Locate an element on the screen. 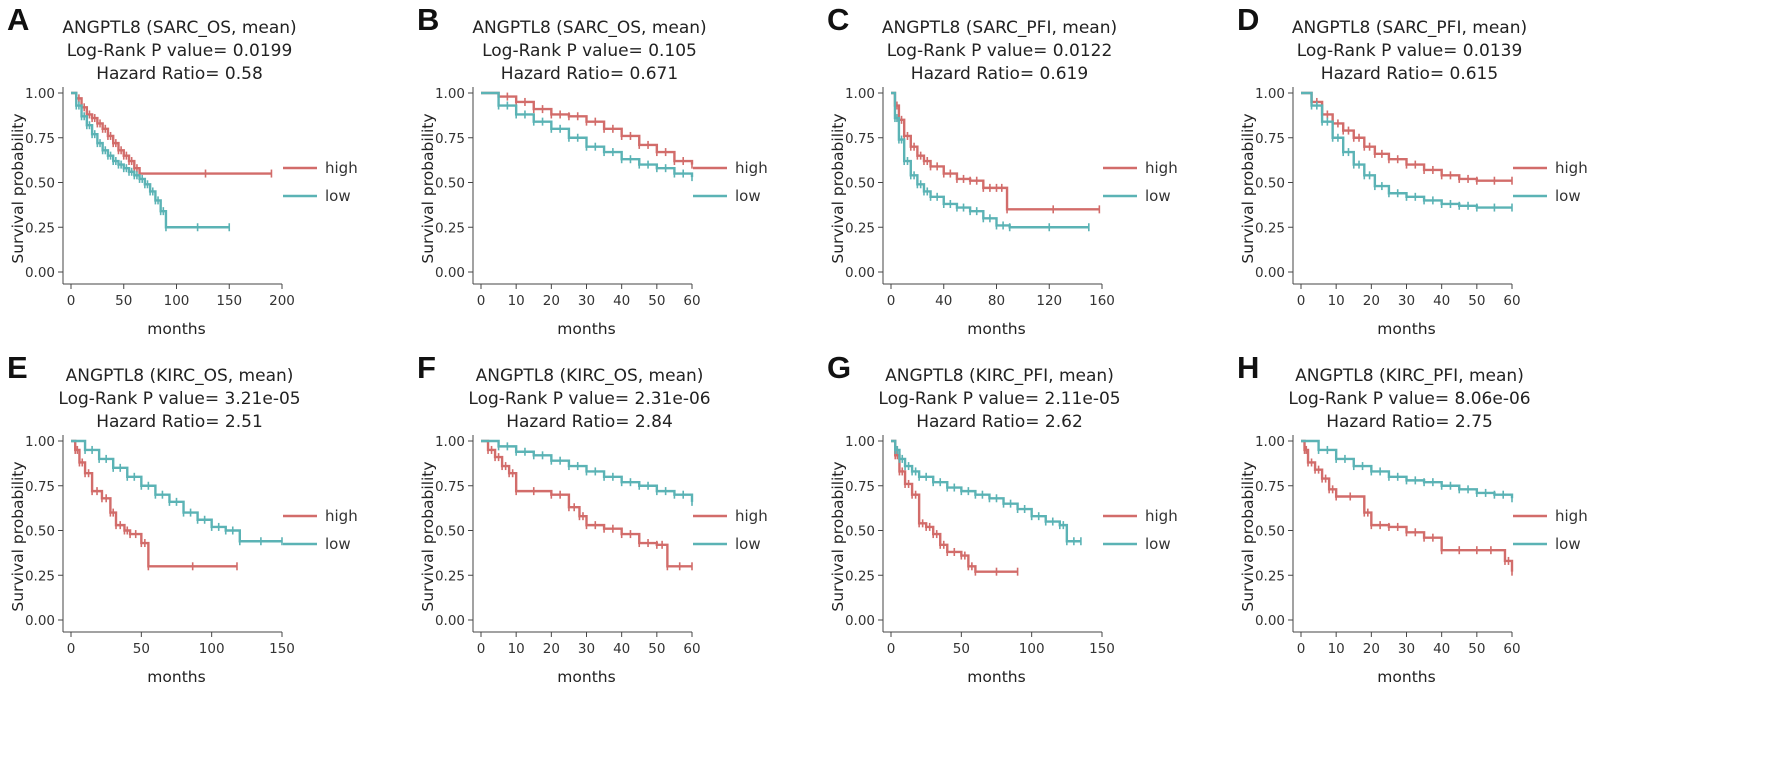  x-tick-label: 150 is located at coordinates (282, 649).